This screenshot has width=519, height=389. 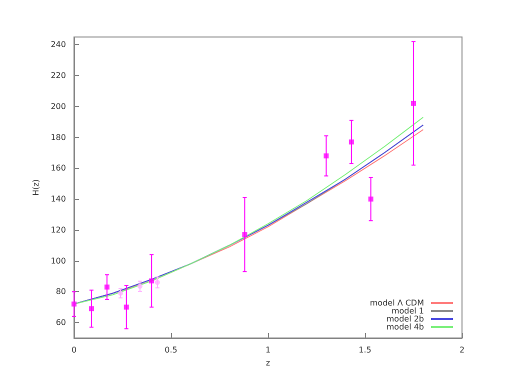 What do you see at coordinates (61, 323) in the screenshot?
I see `y-tick-label: 60` at bounding box center [61, 323].